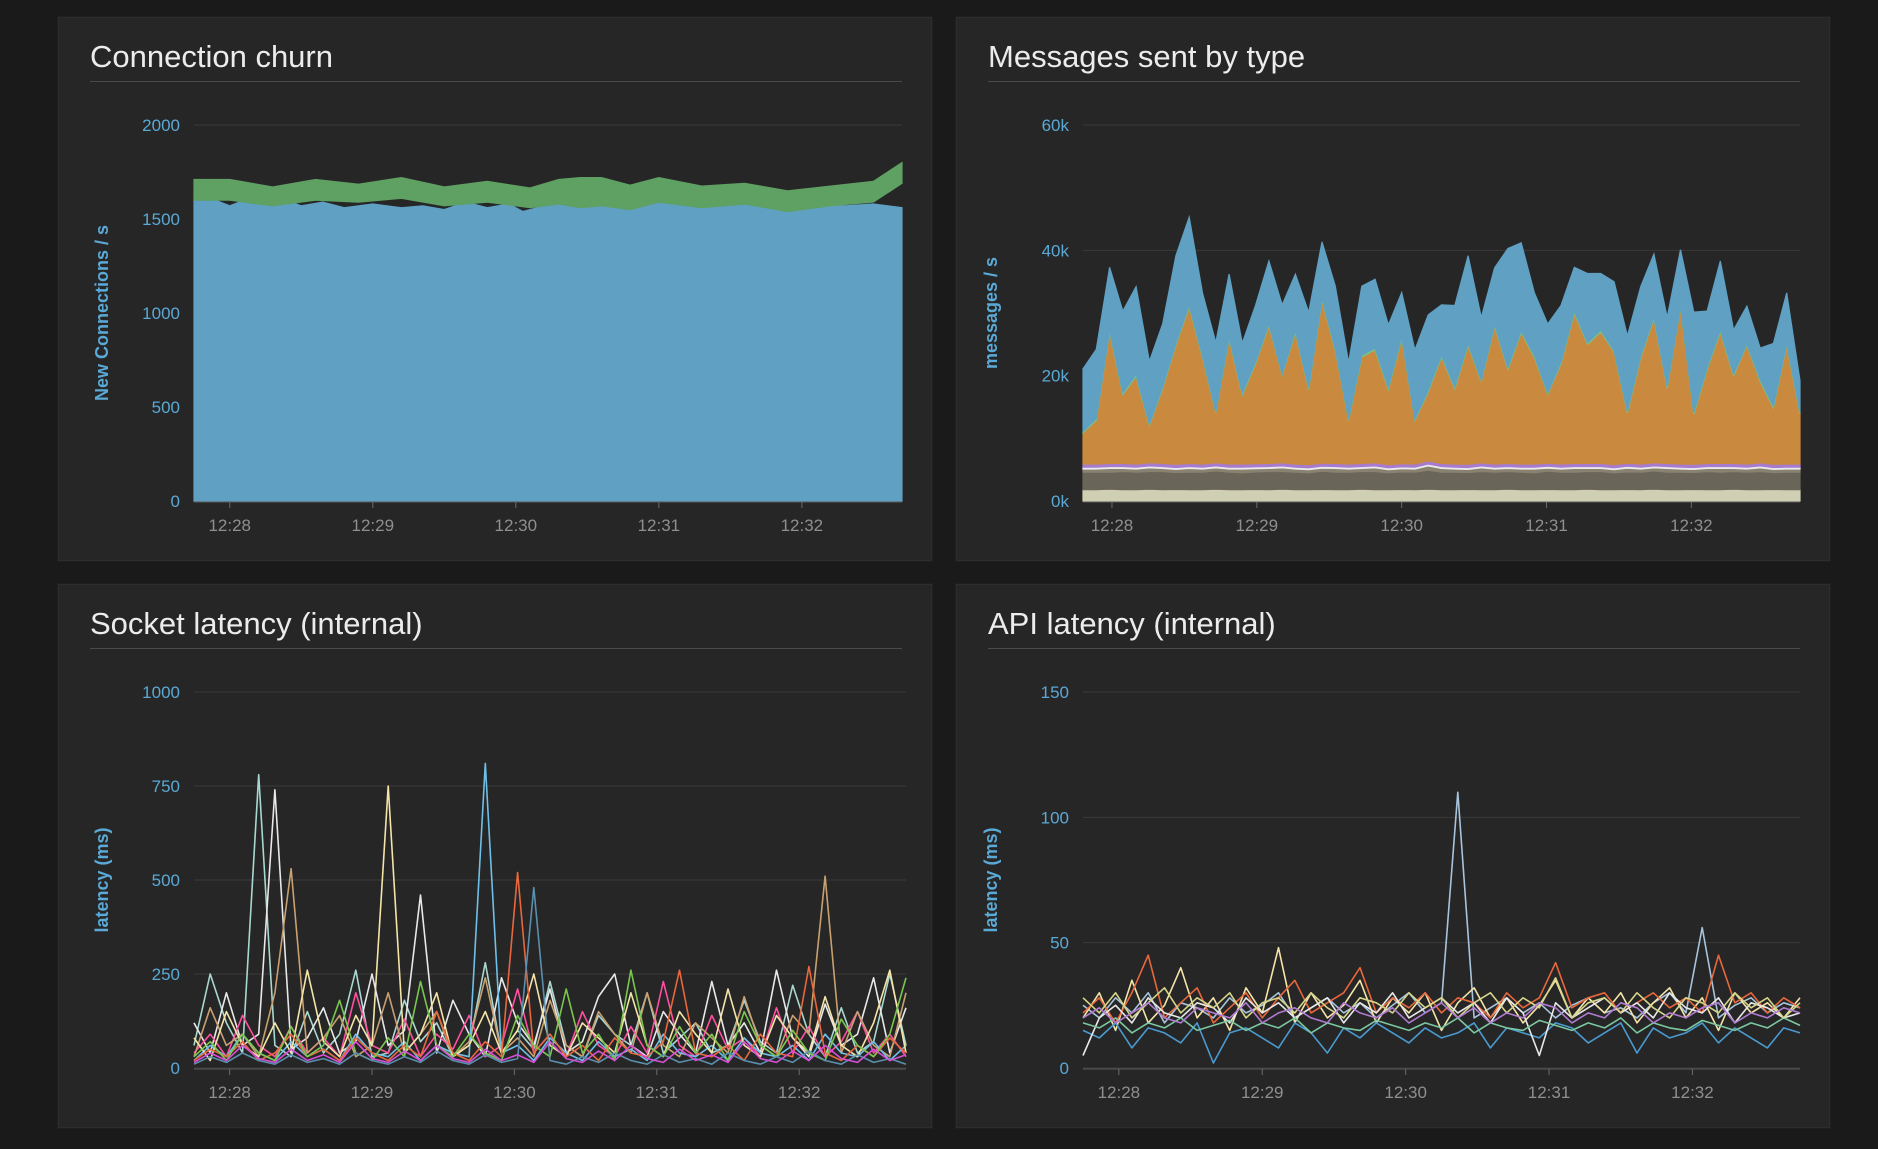 This screenshot has width=1878, height=1149. Describe the element at coordinates (1060, 501) in the screenshot. I see `y-tick-label: 0k` at that location.